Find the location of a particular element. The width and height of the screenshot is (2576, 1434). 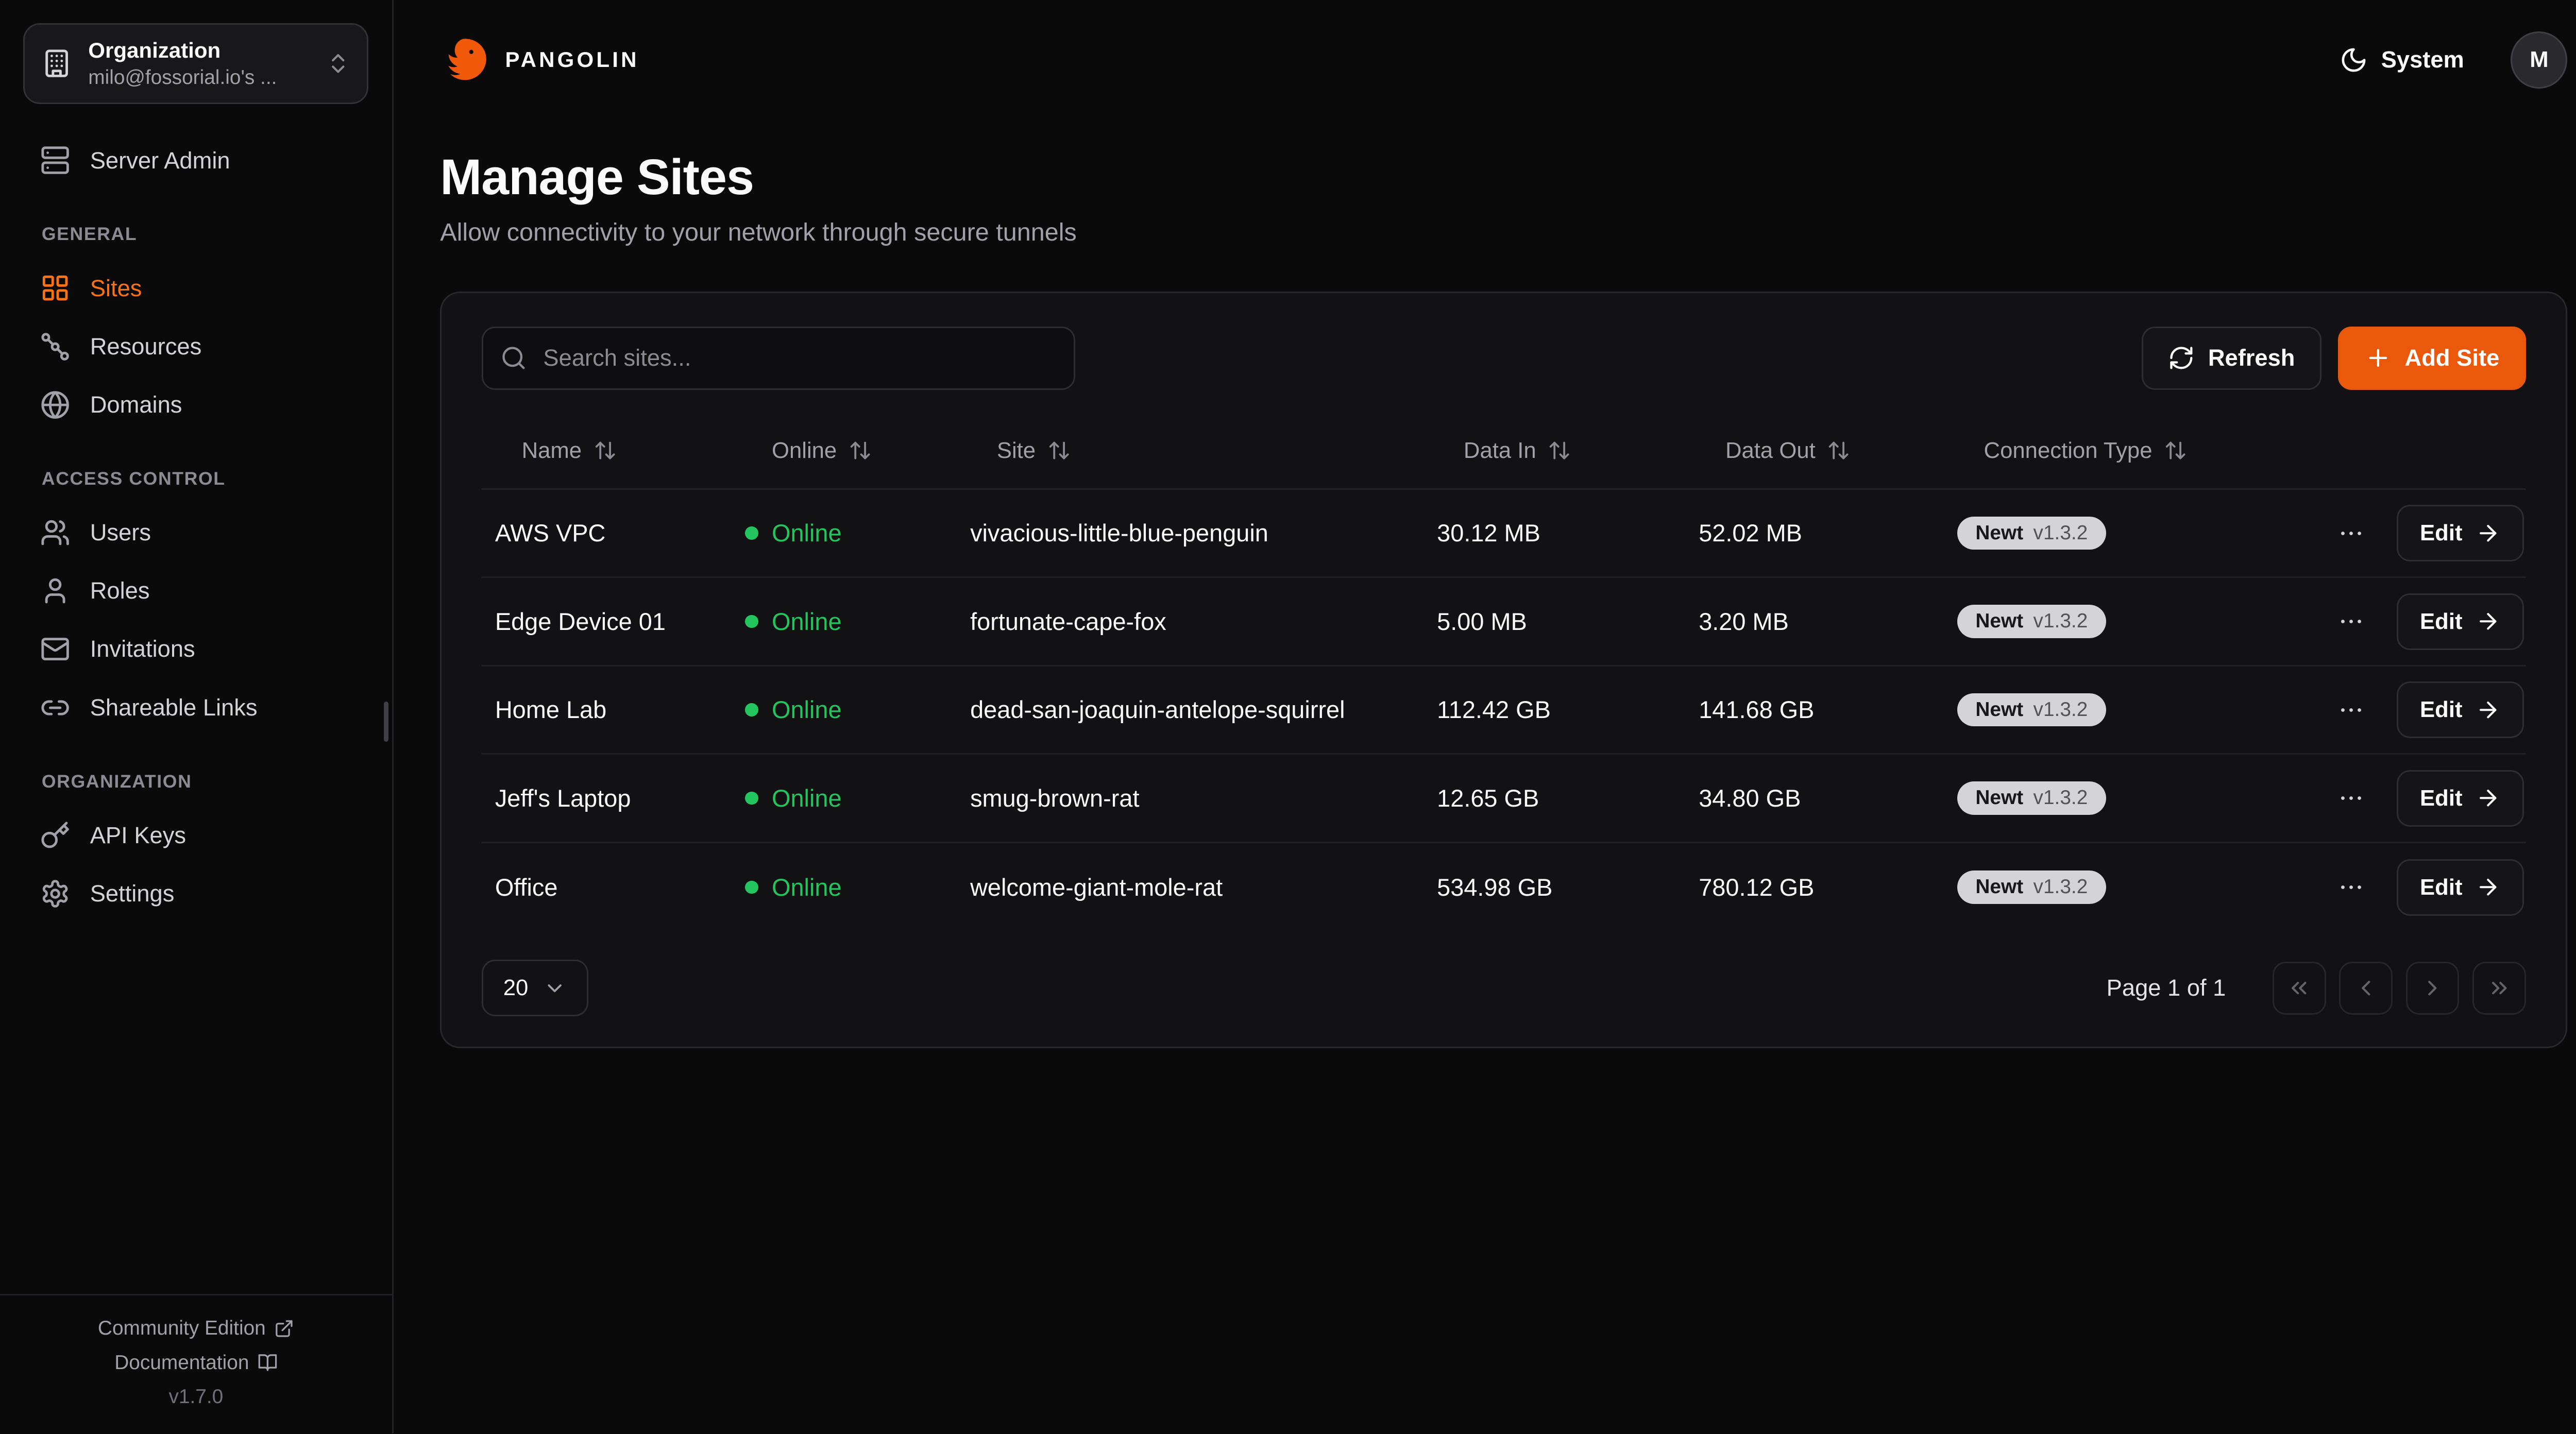

connection-name: Newt is located at coordinates (1999, 709).